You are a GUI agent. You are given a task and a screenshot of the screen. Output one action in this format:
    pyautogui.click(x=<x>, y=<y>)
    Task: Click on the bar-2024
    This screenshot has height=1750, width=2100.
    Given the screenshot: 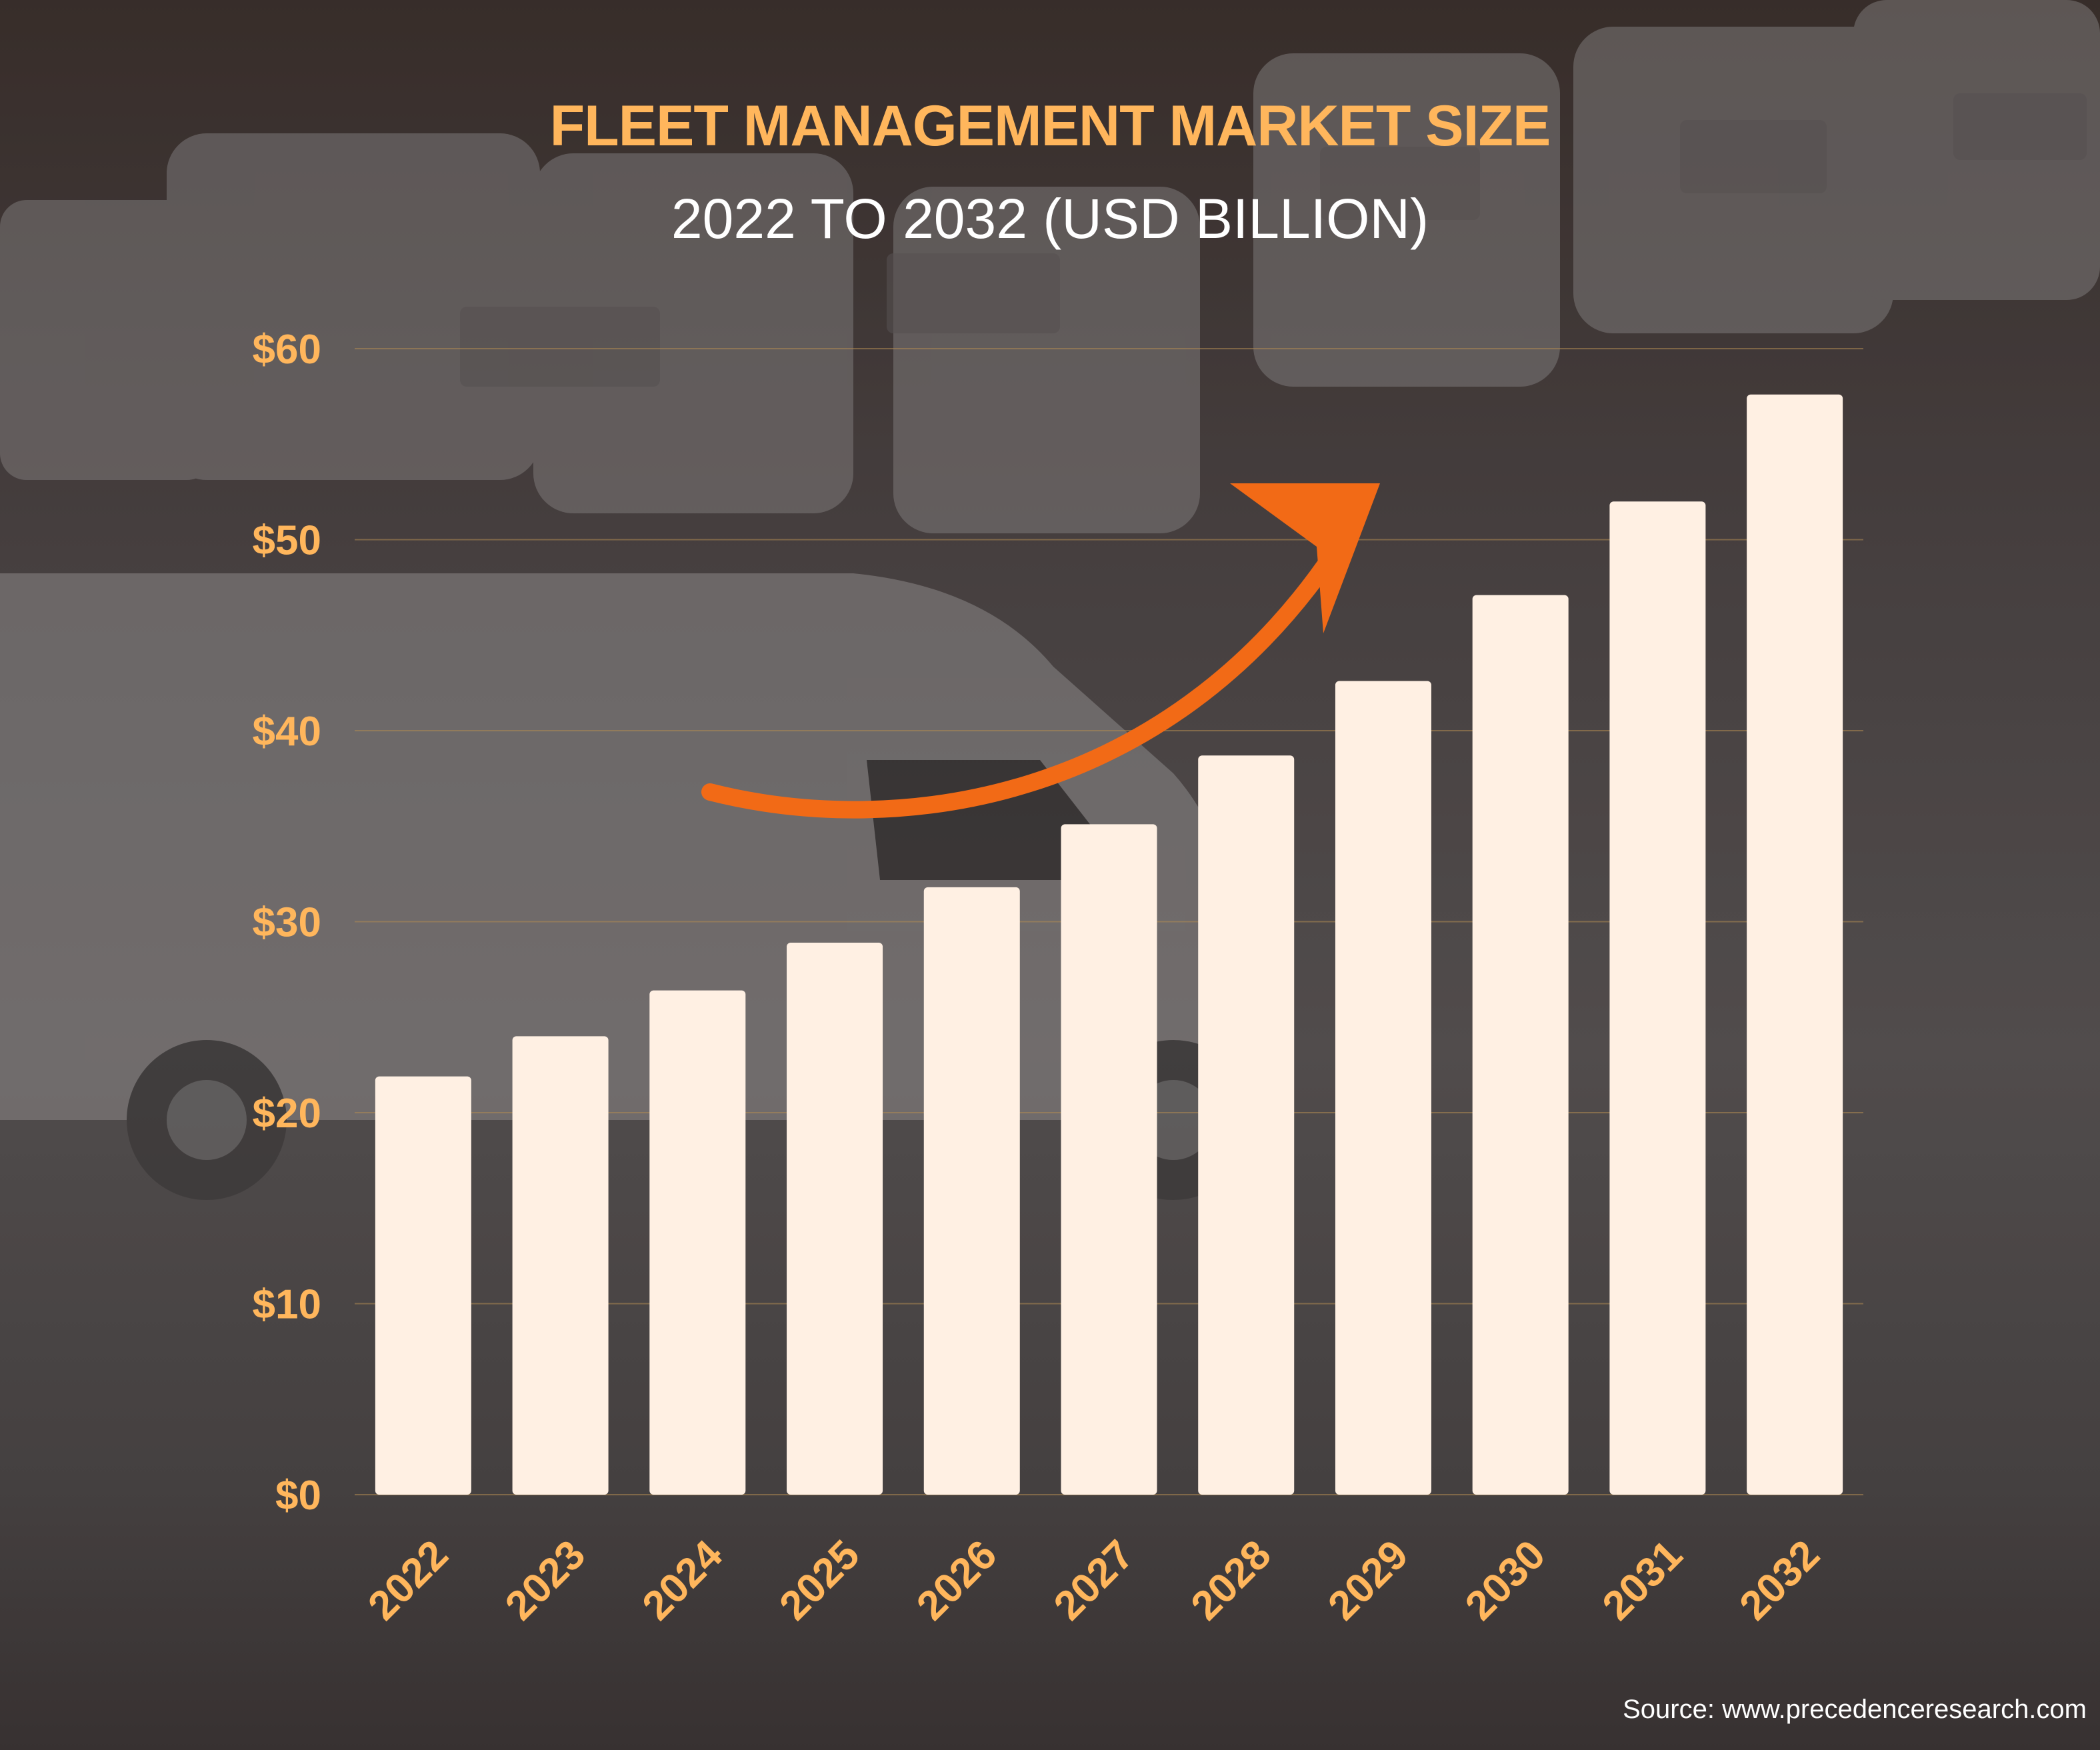 What is the action you would take?
    pyautogui.click(x=697, y=1242)
    